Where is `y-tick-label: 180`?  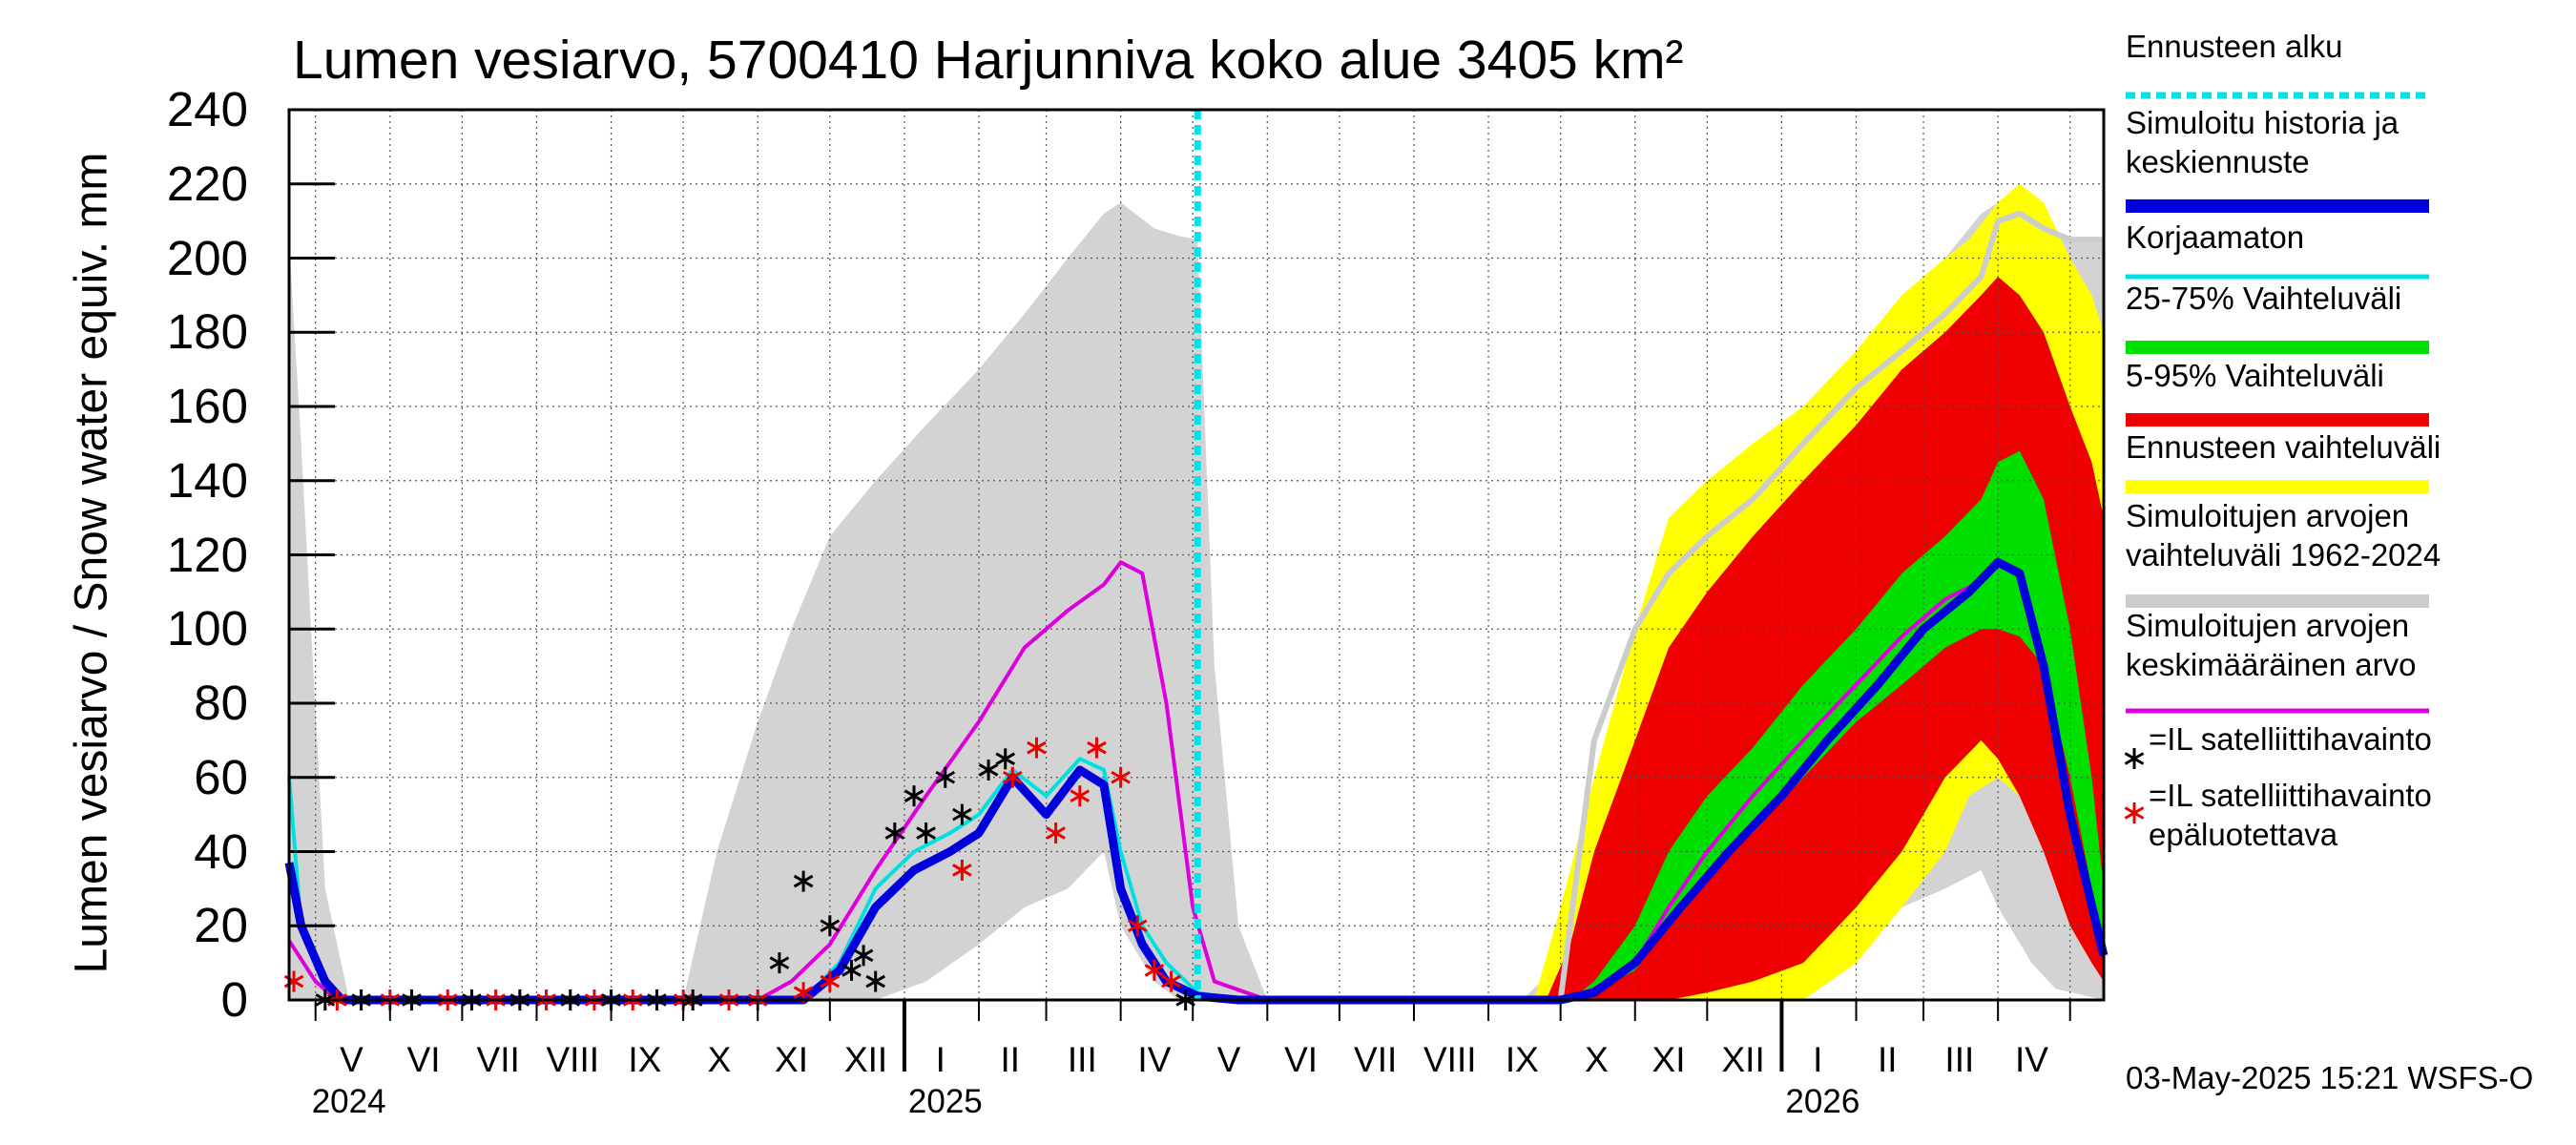
y-tick-label: 180 is located at coordinates (207, 332).